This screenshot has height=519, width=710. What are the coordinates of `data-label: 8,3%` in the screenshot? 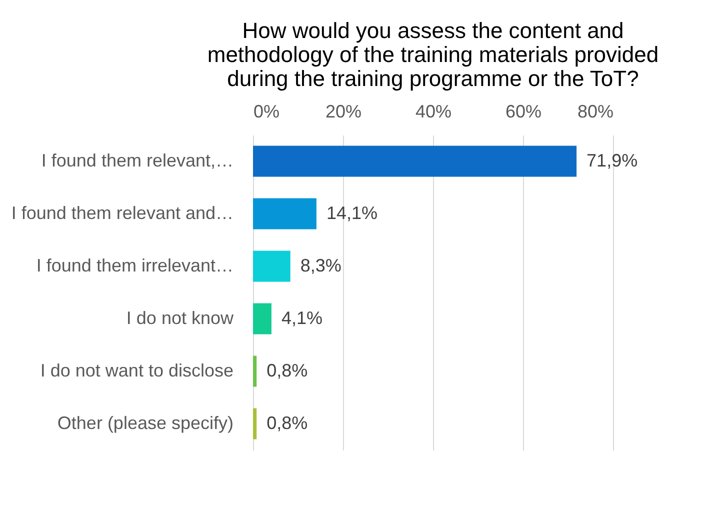 It's located at (321, 265).